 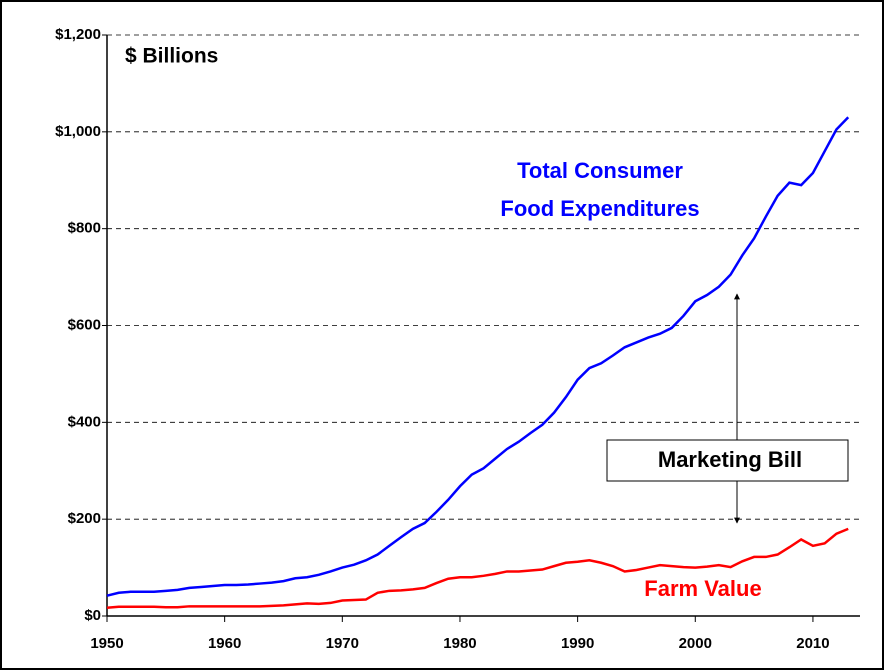 I want to click on series-label: Food Expenditures, so click(x=599, y=208).